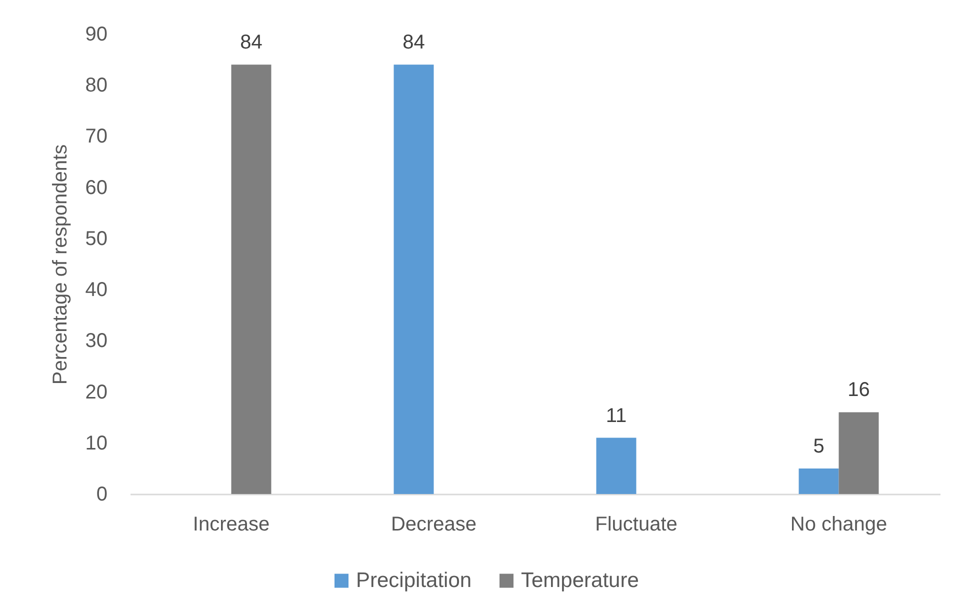 The width and height of the screenshot is (959, 614). I want to click on y-tick-label: 90, so click(96, 35).